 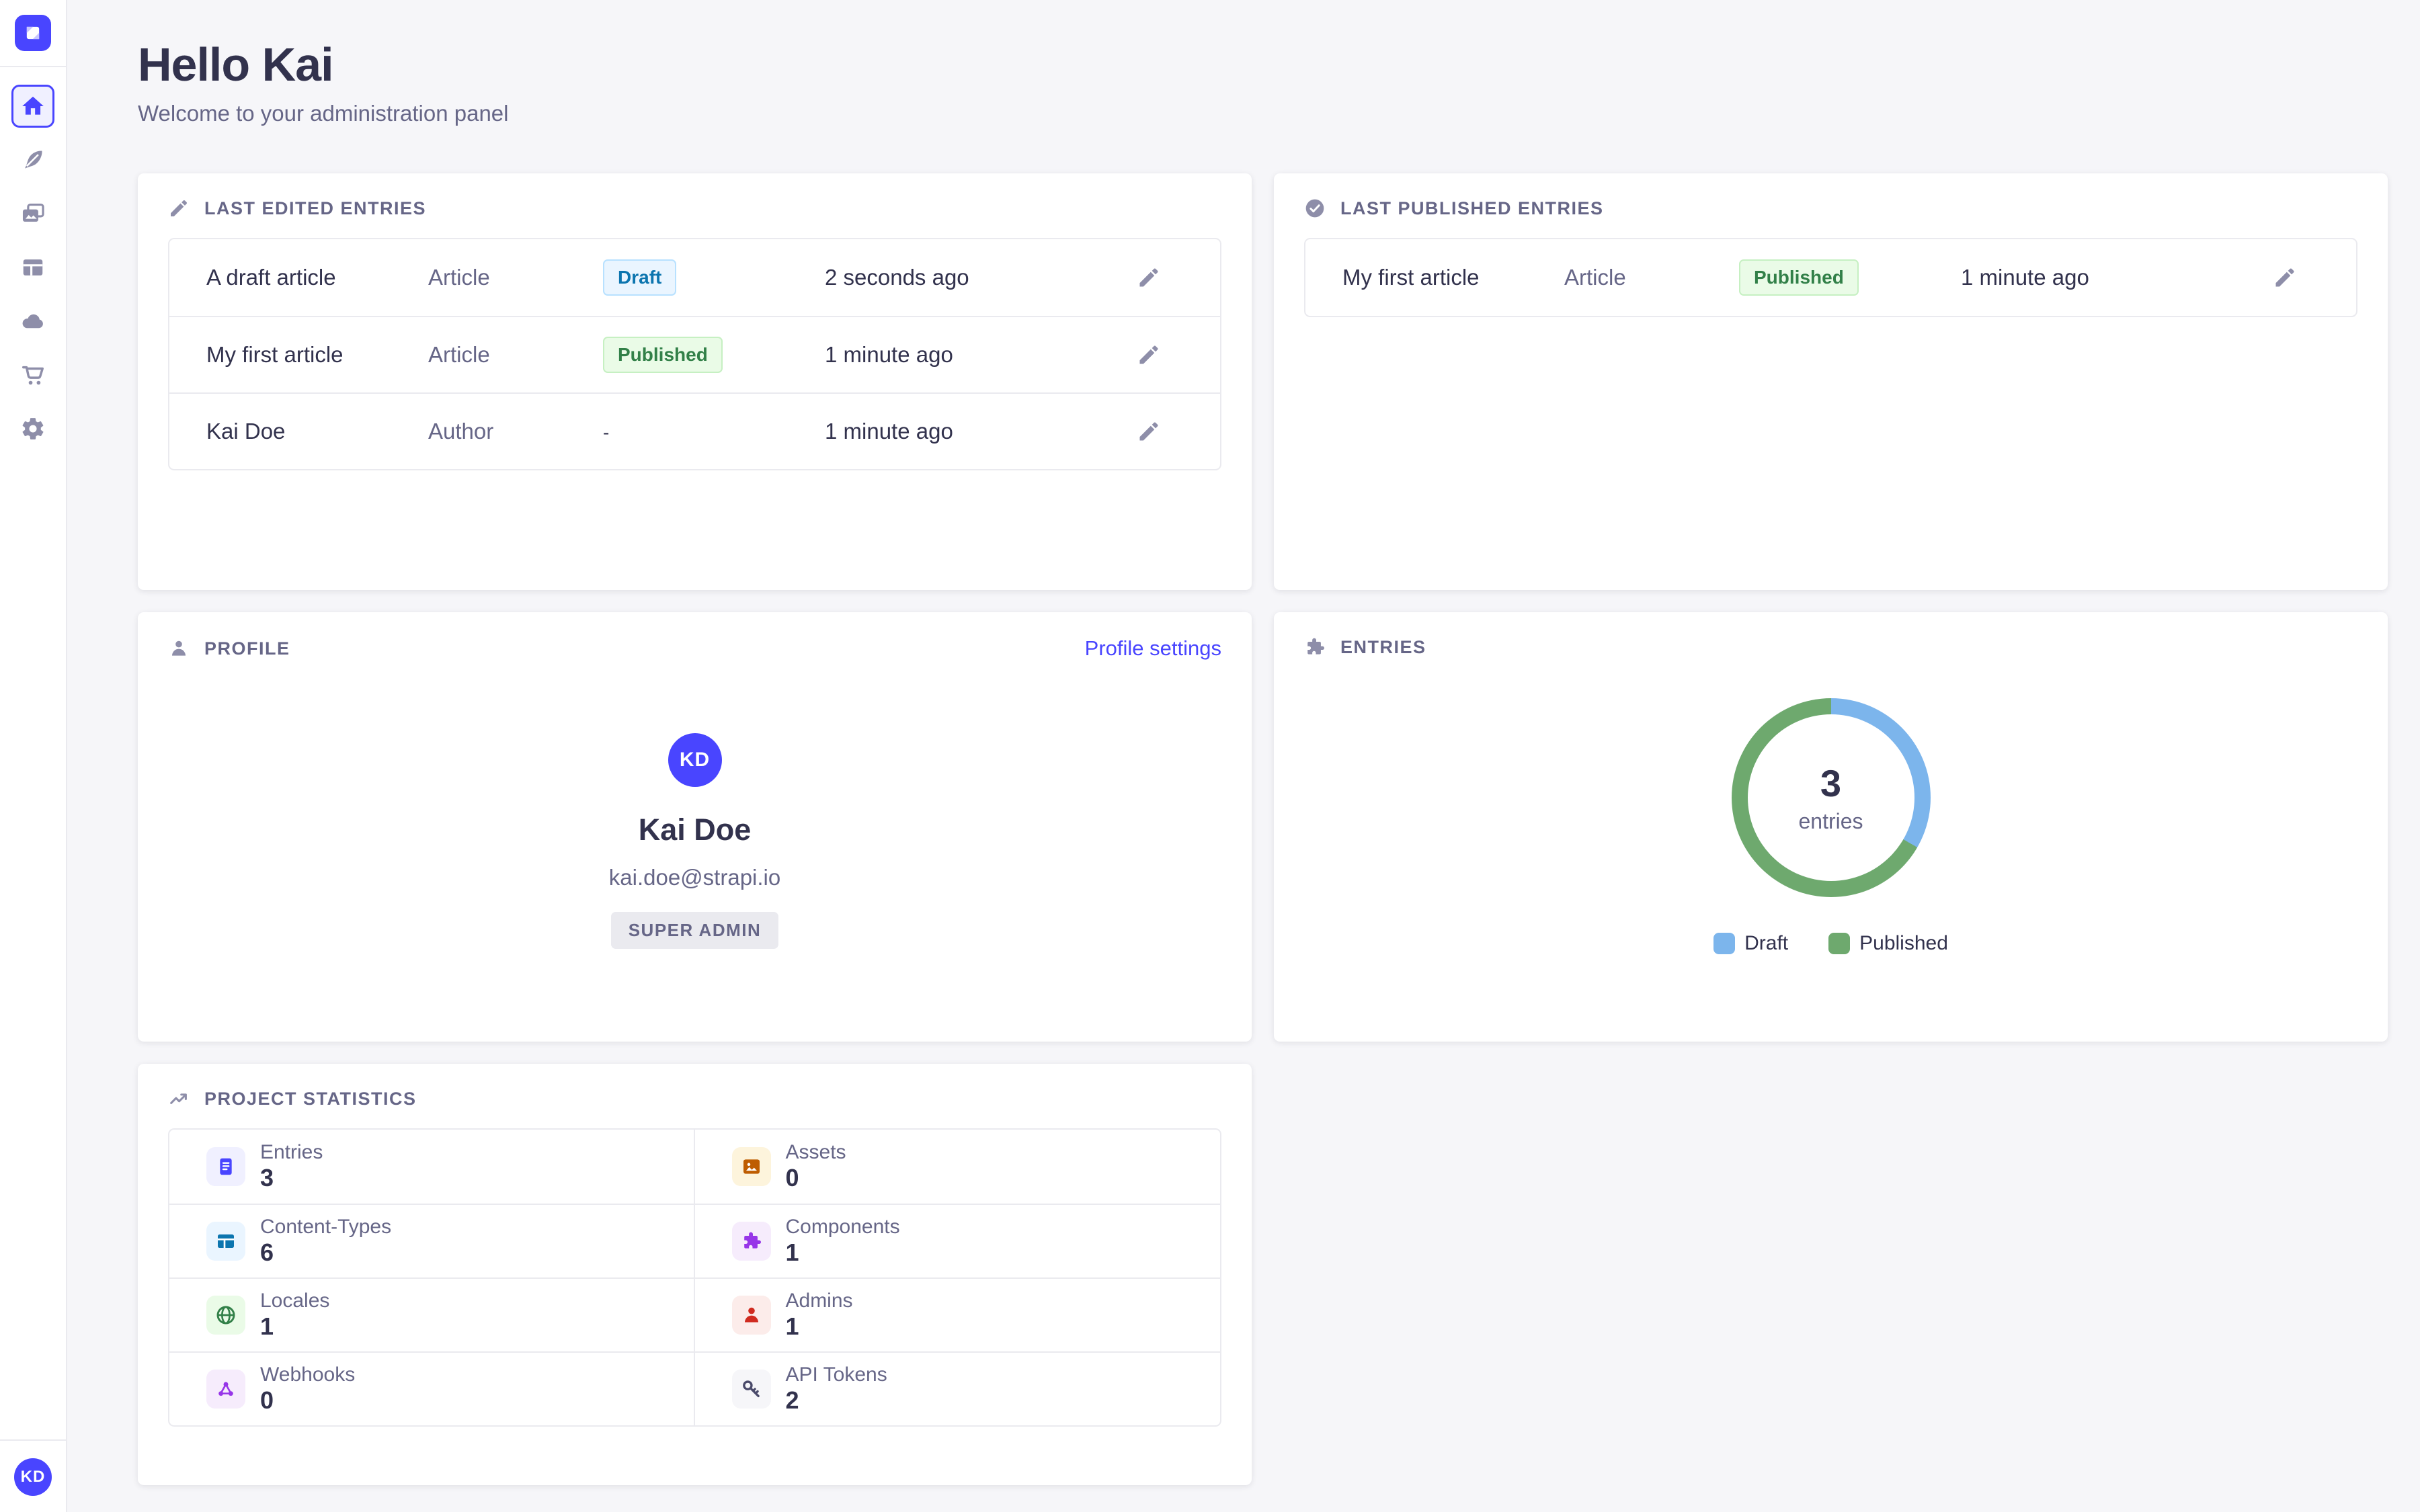 I want to click on sidebar-item-cloud, so click(x=32, y=321).